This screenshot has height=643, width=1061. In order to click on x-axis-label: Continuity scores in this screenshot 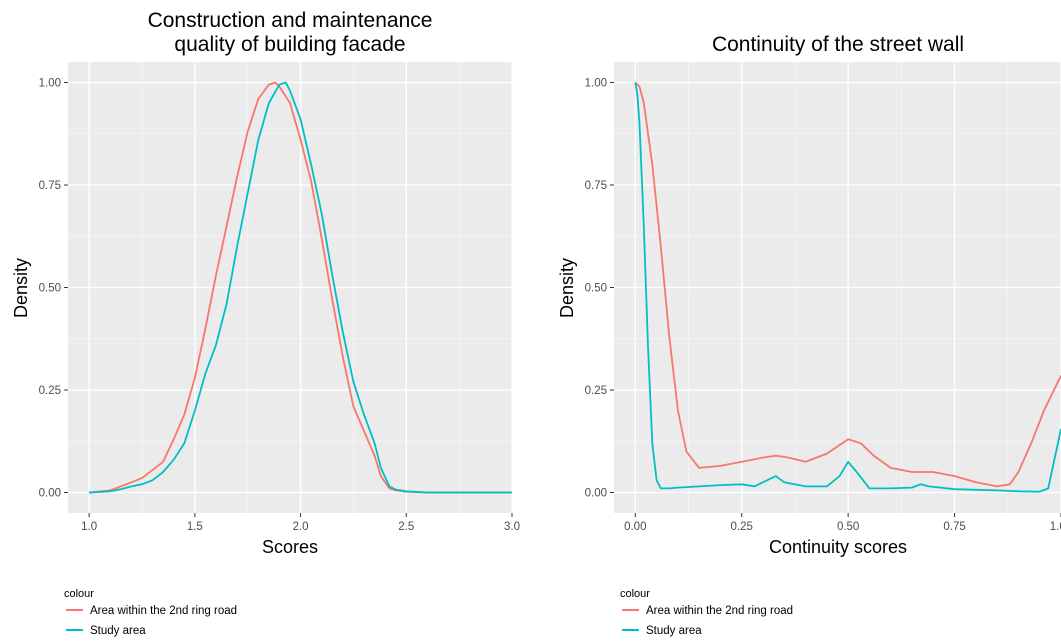, I will do `click(838, 547)`.